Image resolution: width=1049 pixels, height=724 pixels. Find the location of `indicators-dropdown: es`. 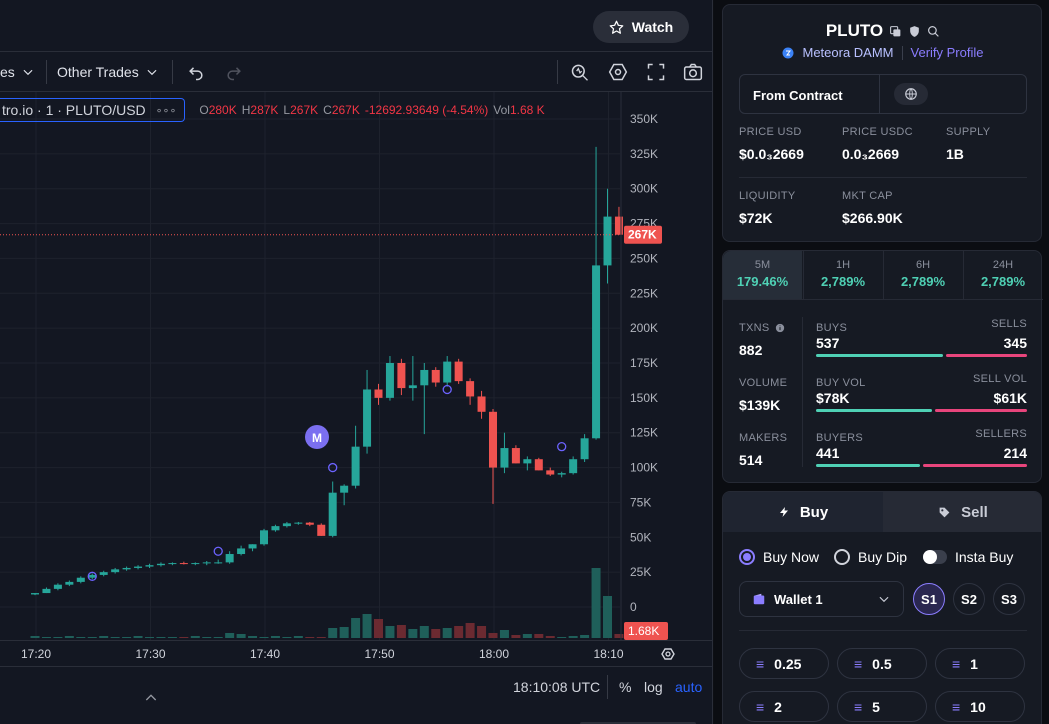

indicators-dropdown: es is located at coordinates (17, 72).